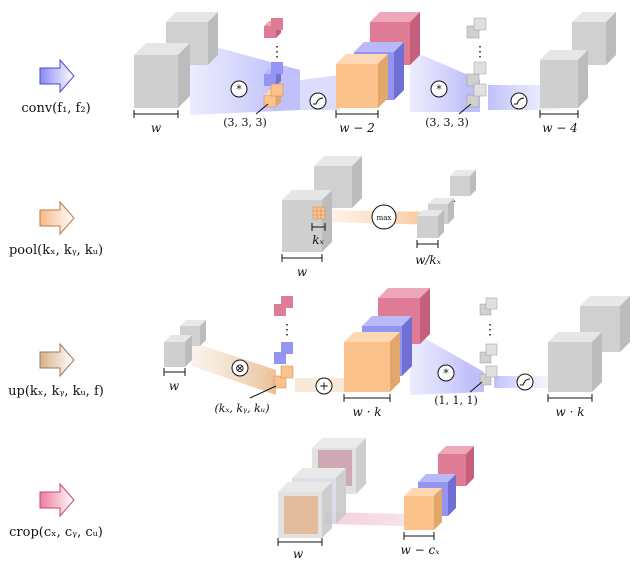 This screenshot has width=638, height=565. What do you see at coordinates (357, 128) in the screenshot?
I see `conv-mid-width: w − 2` at bounding box center [357, 128].